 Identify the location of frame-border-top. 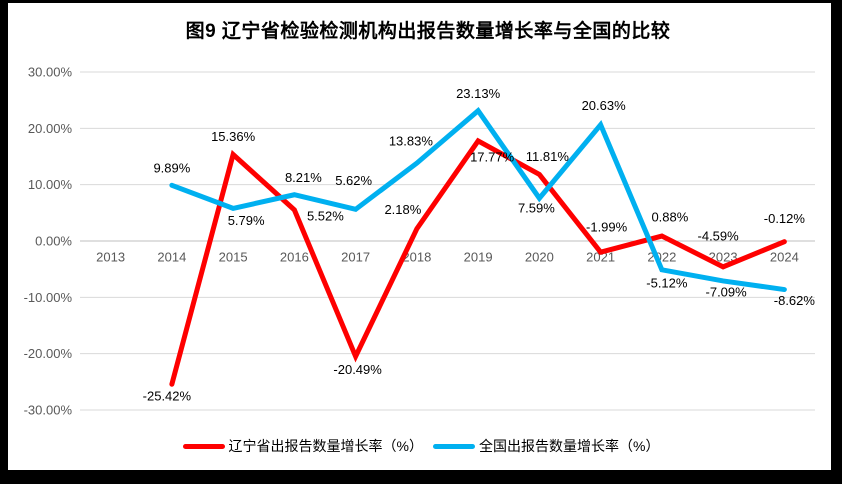
(421, 1).